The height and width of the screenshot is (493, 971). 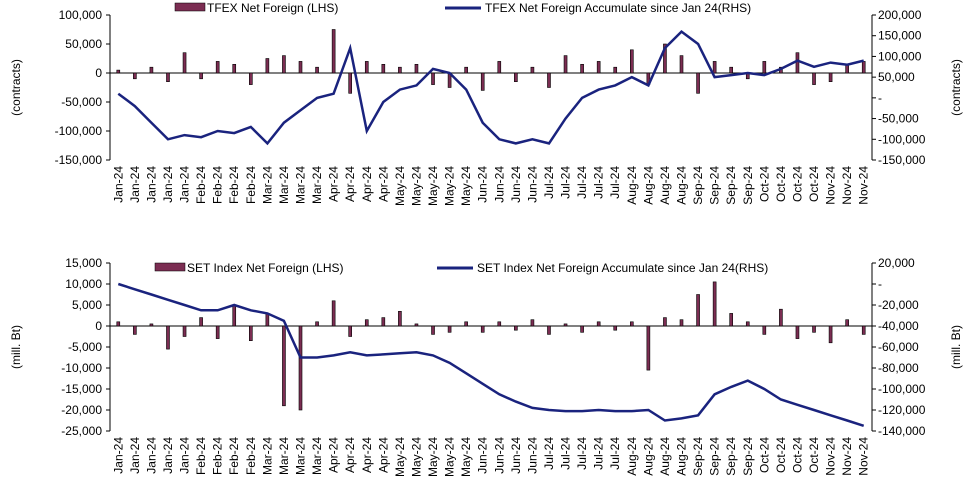 I want to click on y2-tick-label: 20,000, so click(x=896, y=263).